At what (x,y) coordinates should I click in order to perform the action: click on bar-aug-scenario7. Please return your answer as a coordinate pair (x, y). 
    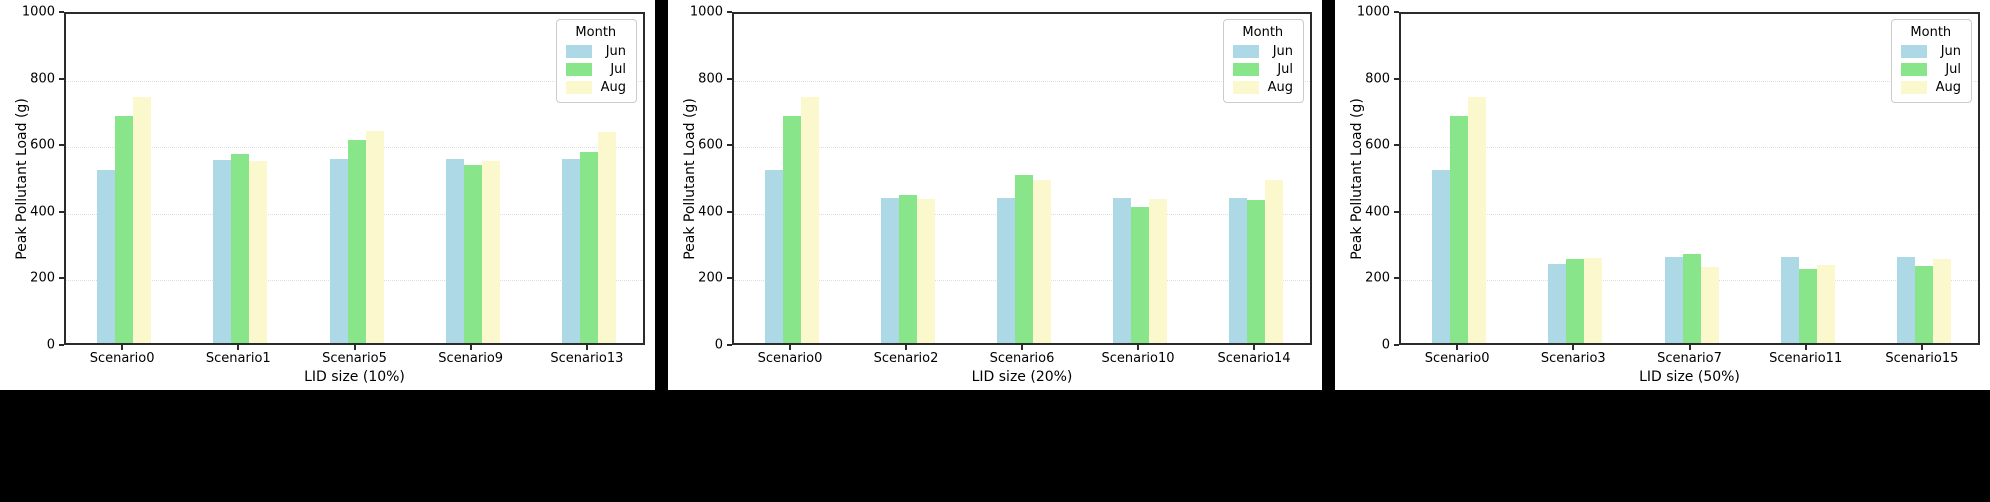
    Looking at the image, I should click on (1709, 305).